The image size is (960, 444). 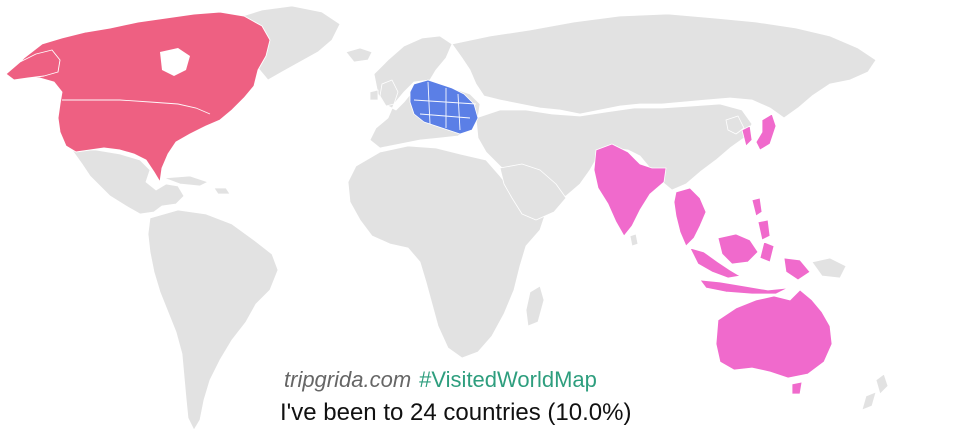 I want to click on new-zealand, so click(x=875, y=392).